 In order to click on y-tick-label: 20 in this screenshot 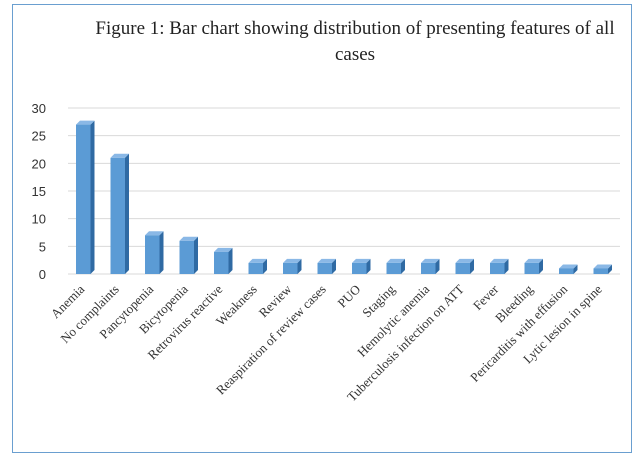, I will do `click(39, 163)`.